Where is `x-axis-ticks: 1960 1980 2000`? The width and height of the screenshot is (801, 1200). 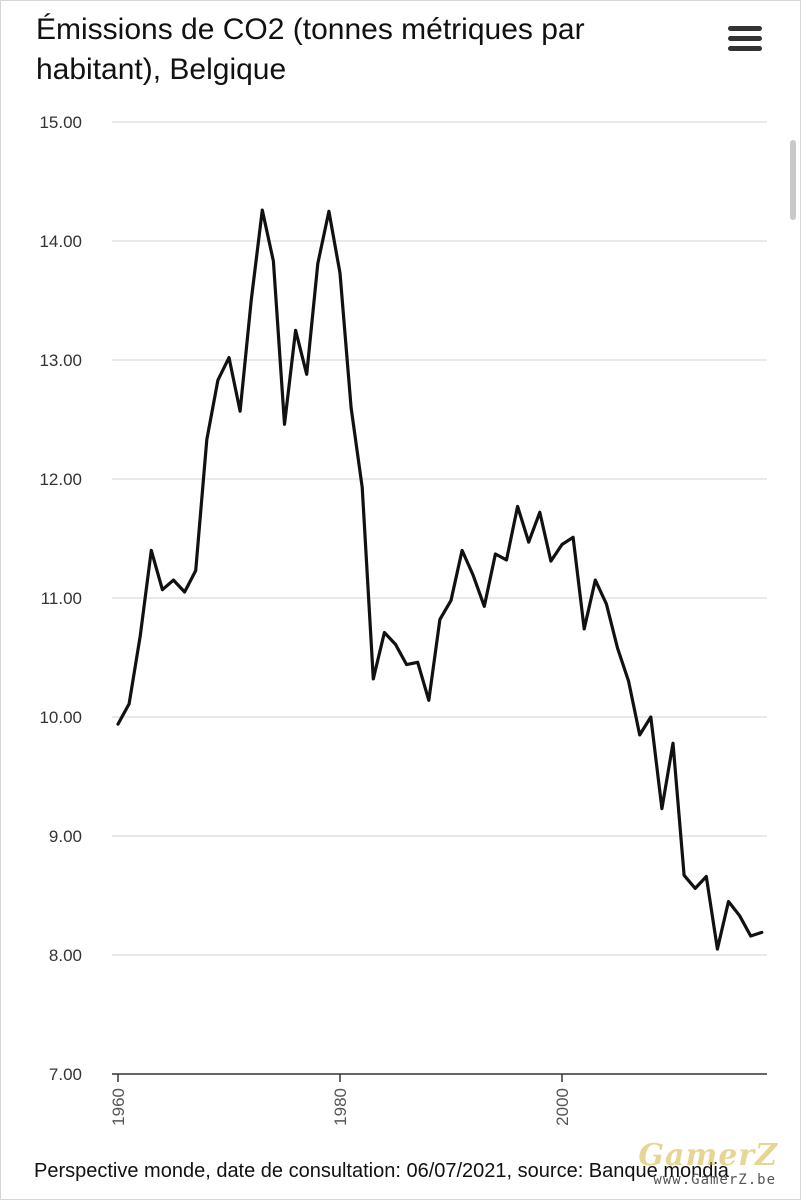
x-axis-ticks: 1960 1980 2000 is located at coordinates (340, 1100).